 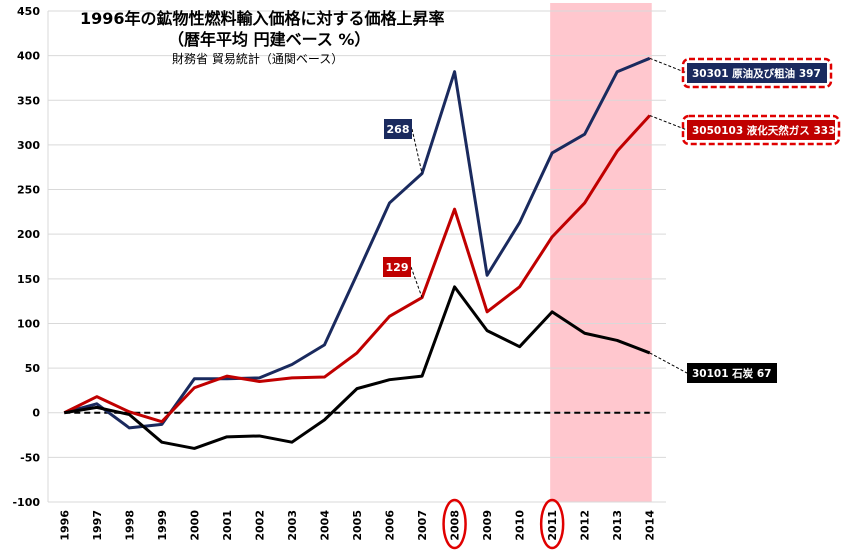 I want to click on x-tick-label: 2007, so click(x=422, y=525).